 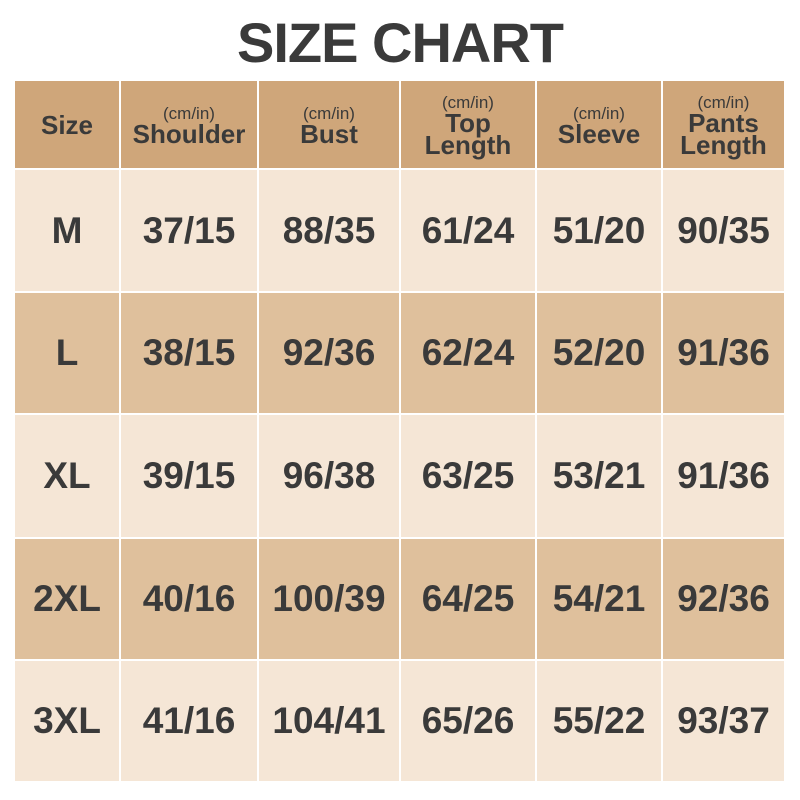 What do you see at coordinates (189, 353) in the screenshot?
I see `measurement-cell: 38/15` at bounding box center [189, 353].